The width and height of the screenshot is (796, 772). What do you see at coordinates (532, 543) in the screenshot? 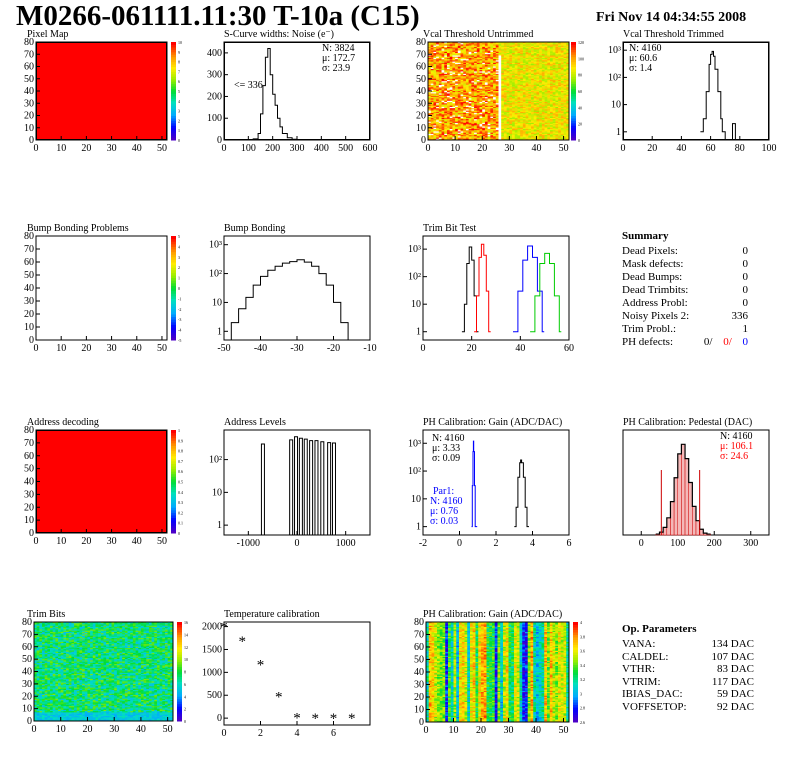
I see `x-tick-label: 4` at bounding box center [532, 543].